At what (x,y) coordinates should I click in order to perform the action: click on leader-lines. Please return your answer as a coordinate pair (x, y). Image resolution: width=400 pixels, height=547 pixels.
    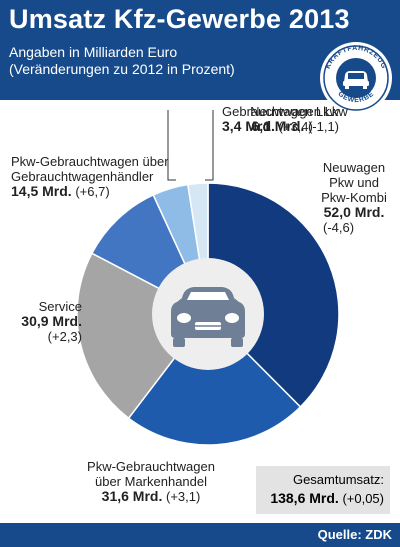
    Looking at the image, I should click on (190, 145).